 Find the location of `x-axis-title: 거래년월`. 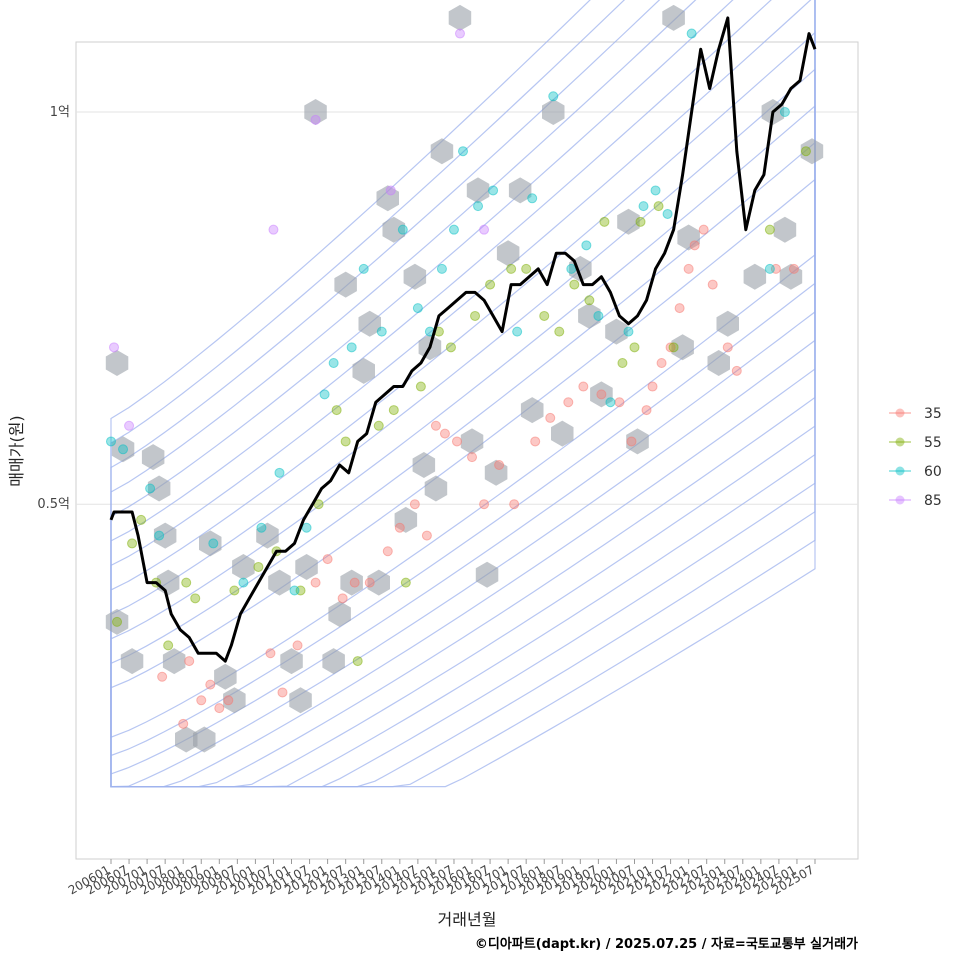

x-axis-title: 거래년월 is located at coordinates (467, 919).